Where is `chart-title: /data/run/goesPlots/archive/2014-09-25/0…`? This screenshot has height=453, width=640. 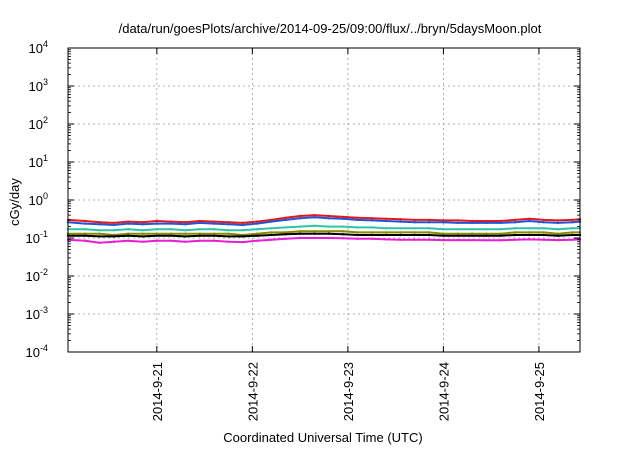 chart-title: /data/run/goesPlots/archive/2014-09-25/0… is located at coordinates (330, 28).